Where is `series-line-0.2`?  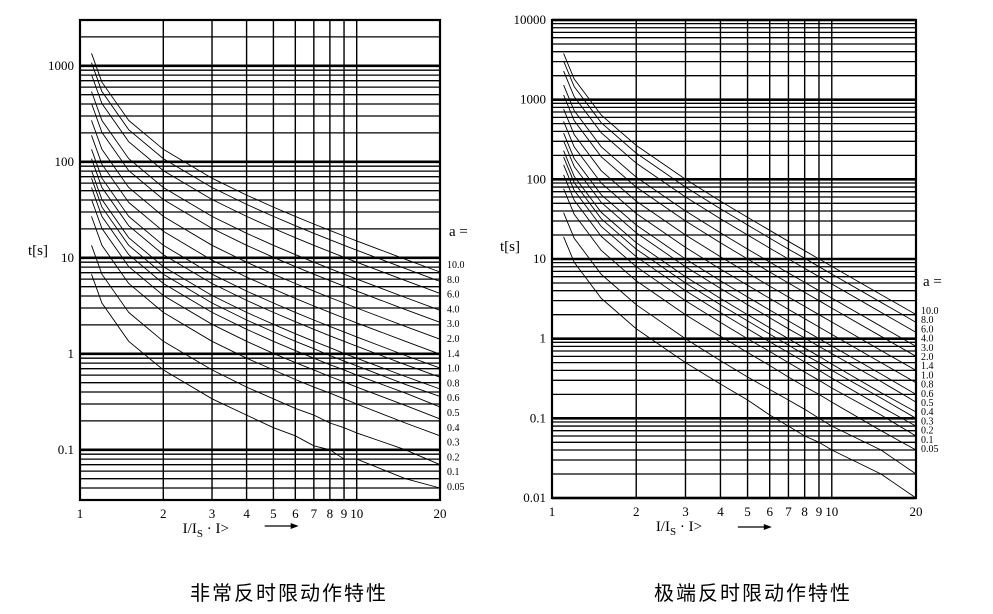 series-line-0.2 is located at coordinates (266, 326).